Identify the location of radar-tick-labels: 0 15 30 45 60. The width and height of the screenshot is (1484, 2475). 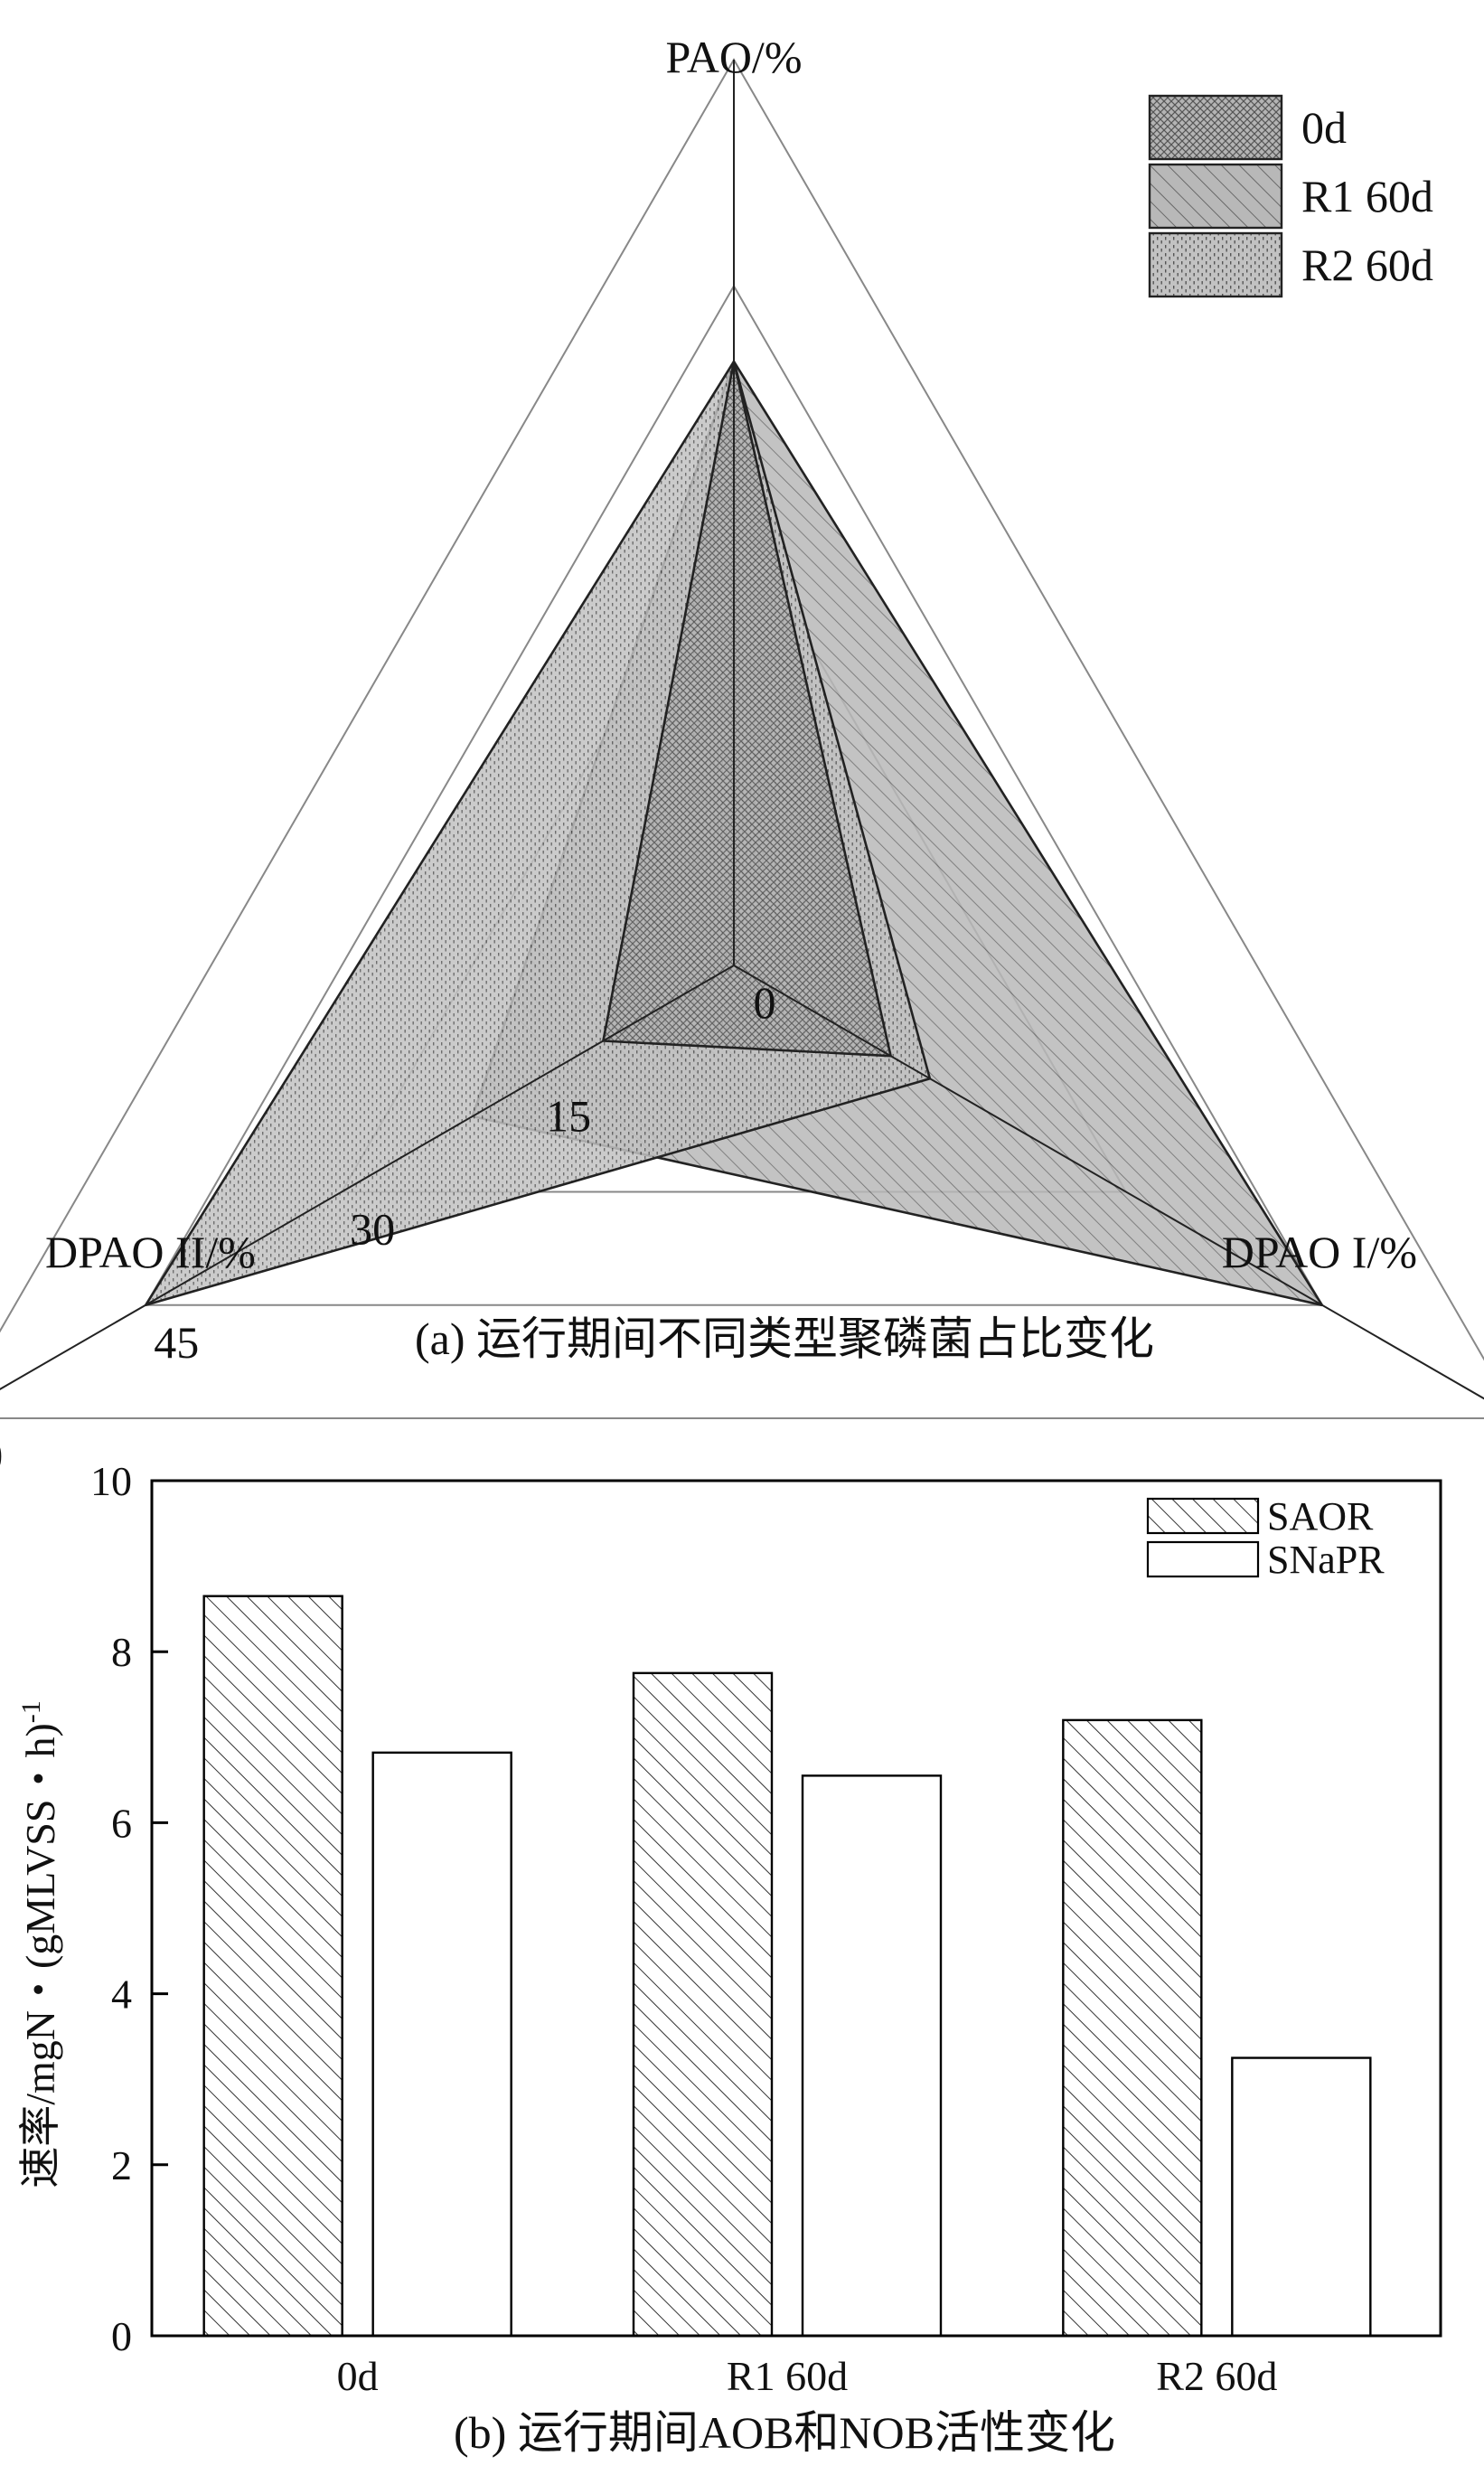
(388, 1229).